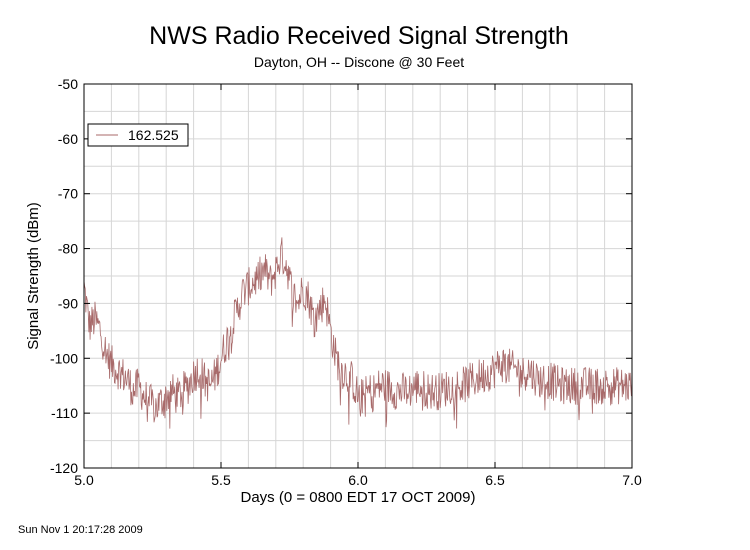 This screenshot has height=550, width=750. What do you see at coordinates (84, 480) in the screenshot?
I see `x-tick-label: 5.0` at bounding box center [84, 480].